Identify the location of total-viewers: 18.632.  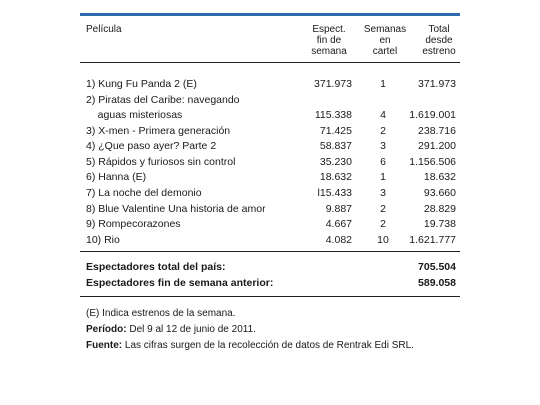
(439, 177).